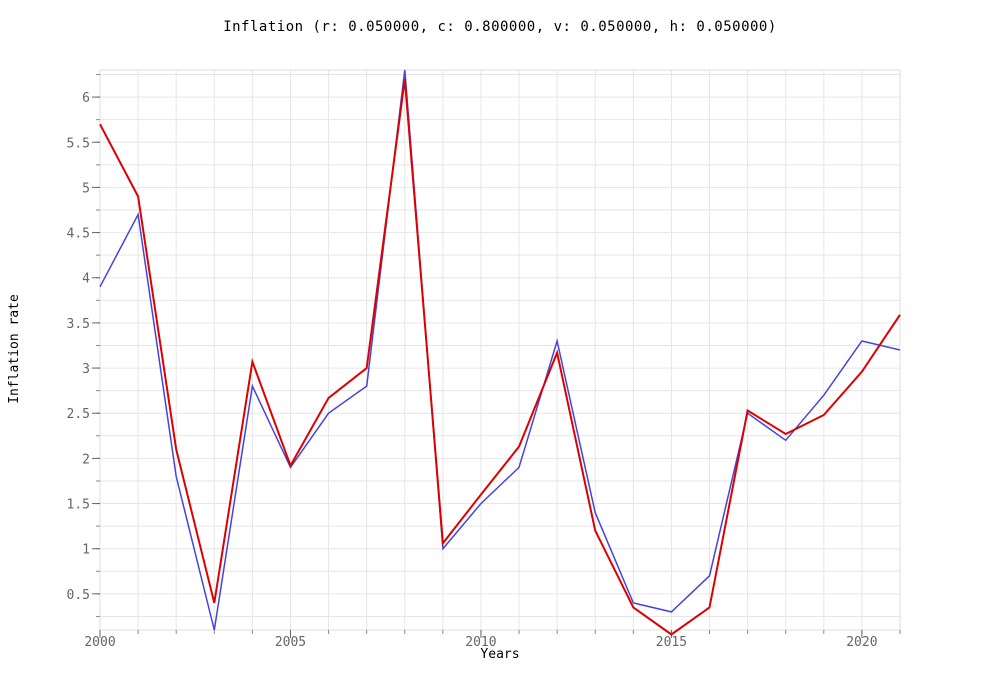  Describe the element at coordinates (671, 642) in the screenshot. I see `x-tick-label: 2015` at that location.